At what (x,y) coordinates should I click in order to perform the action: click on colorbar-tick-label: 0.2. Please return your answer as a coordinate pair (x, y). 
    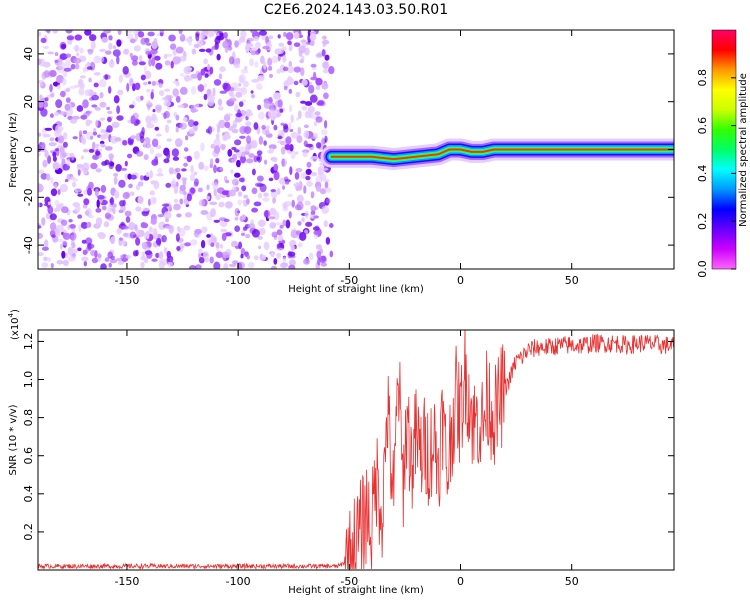
    Looking at the image, I should click on (702, 221).